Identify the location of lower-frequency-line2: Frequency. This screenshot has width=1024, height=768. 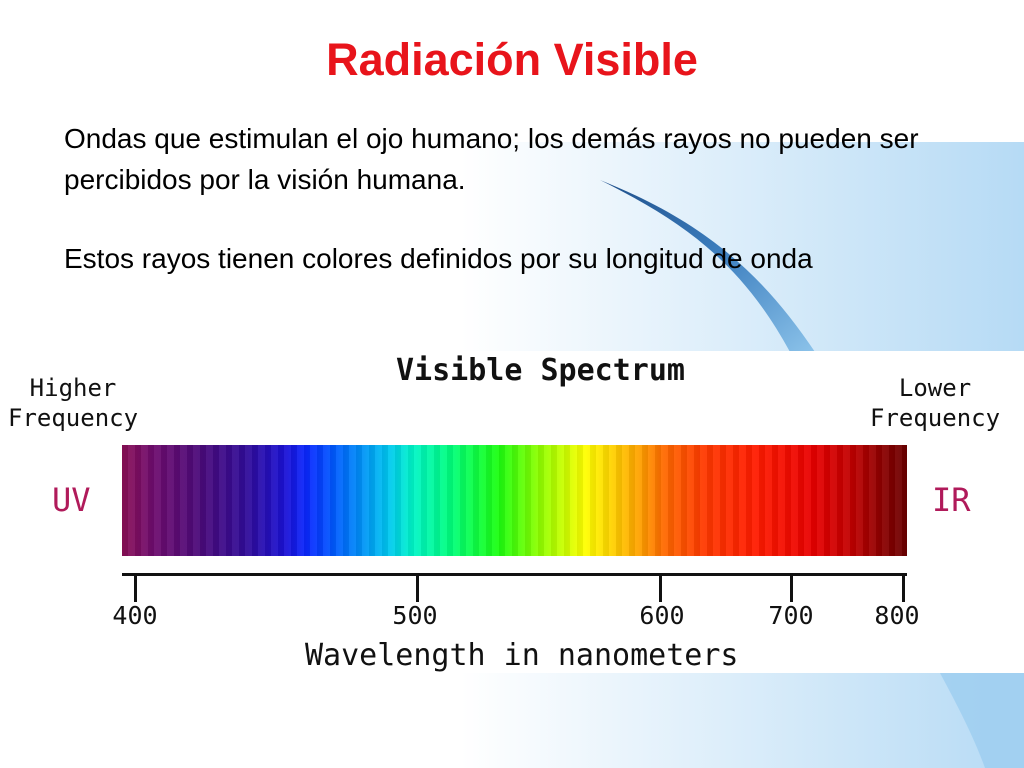
(935, 418).